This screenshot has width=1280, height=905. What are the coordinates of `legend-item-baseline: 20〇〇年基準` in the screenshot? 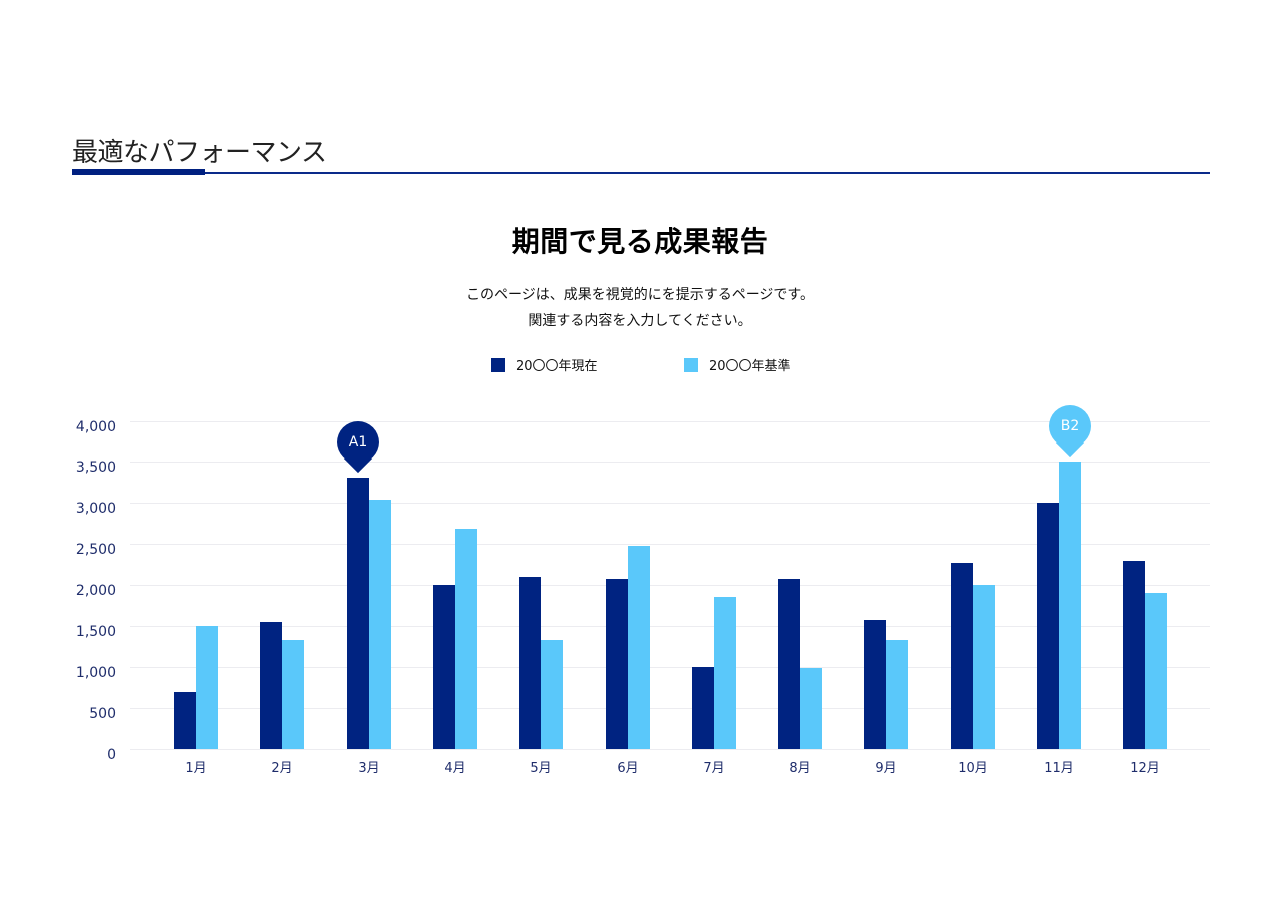 It's located at (737, 364).